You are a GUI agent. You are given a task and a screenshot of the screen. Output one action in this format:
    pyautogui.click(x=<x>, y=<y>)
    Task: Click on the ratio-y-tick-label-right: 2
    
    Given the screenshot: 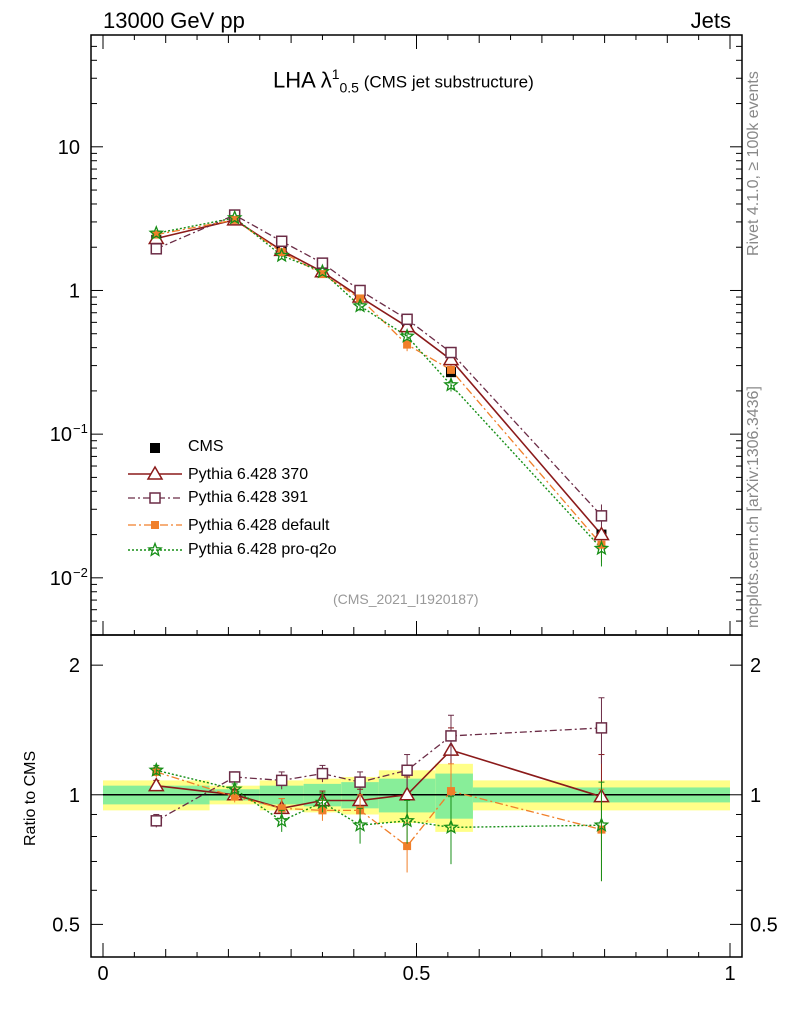 What is the action you would take?
    pyautogui.click(x=755, y=666)
    